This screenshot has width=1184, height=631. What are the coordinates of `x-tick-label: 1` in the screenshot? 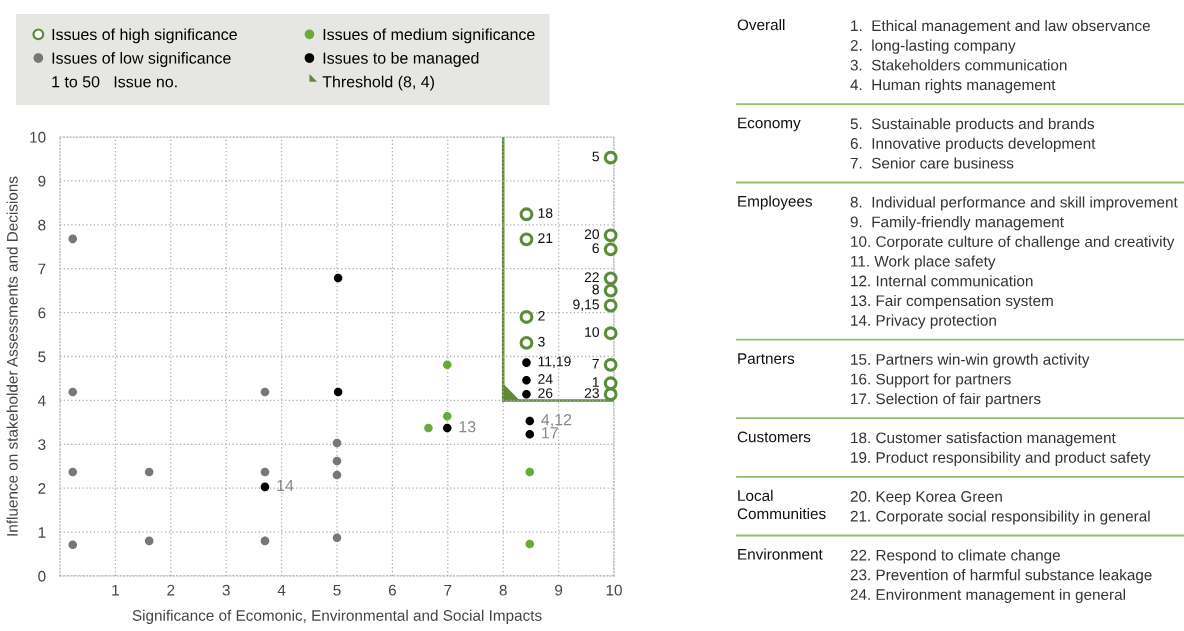 It's located at (115, 590).